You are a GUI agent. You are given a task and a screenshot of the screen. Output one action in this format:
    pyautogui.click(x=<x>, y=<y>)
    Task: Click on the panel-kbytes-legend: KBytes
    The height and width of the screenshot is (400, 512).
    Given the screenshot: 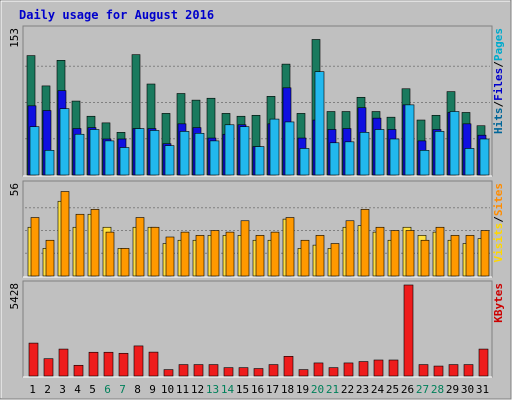 What is the action you would take?
    pyautogui.click(x=498, y=303)
    